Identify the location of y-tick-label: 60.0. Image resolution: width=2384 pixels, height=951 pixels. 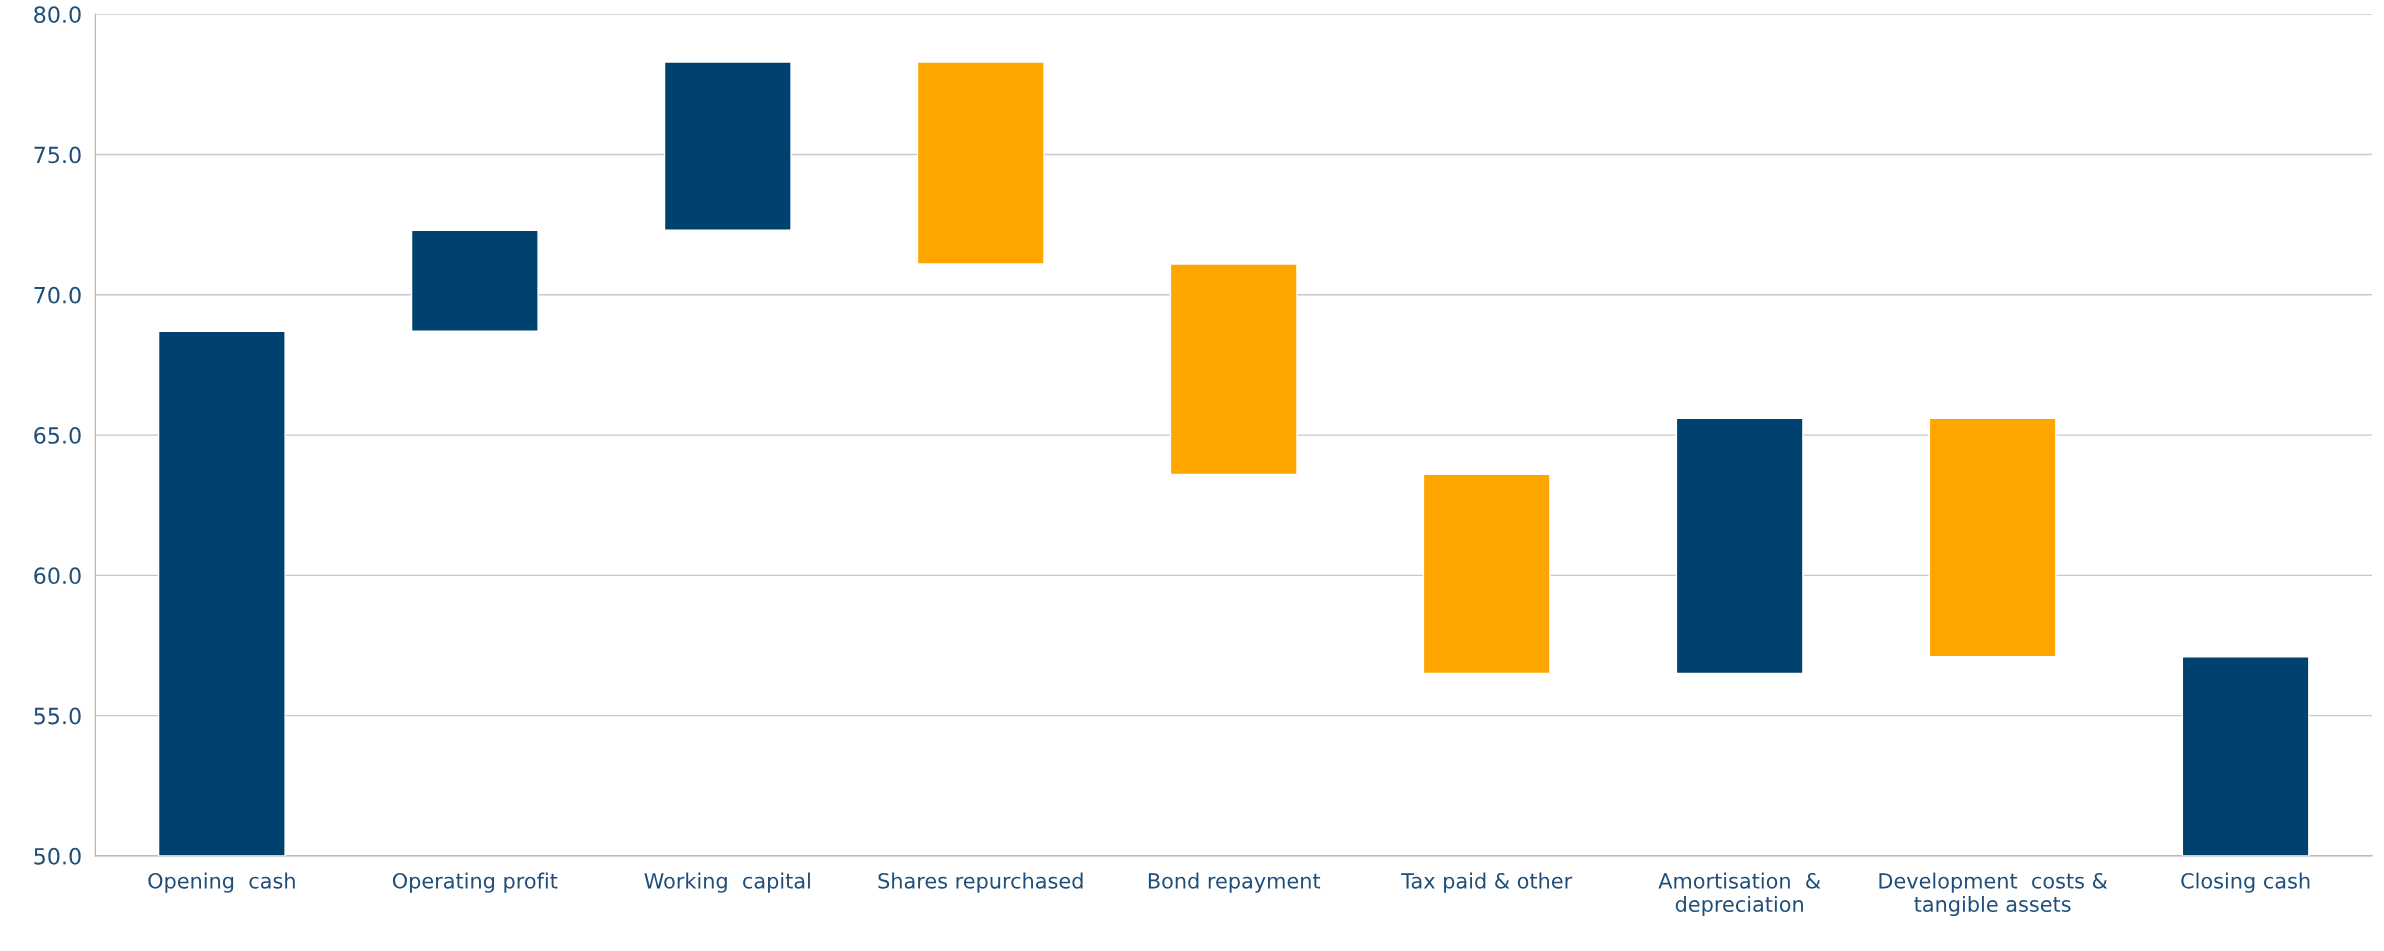
(57, 576).